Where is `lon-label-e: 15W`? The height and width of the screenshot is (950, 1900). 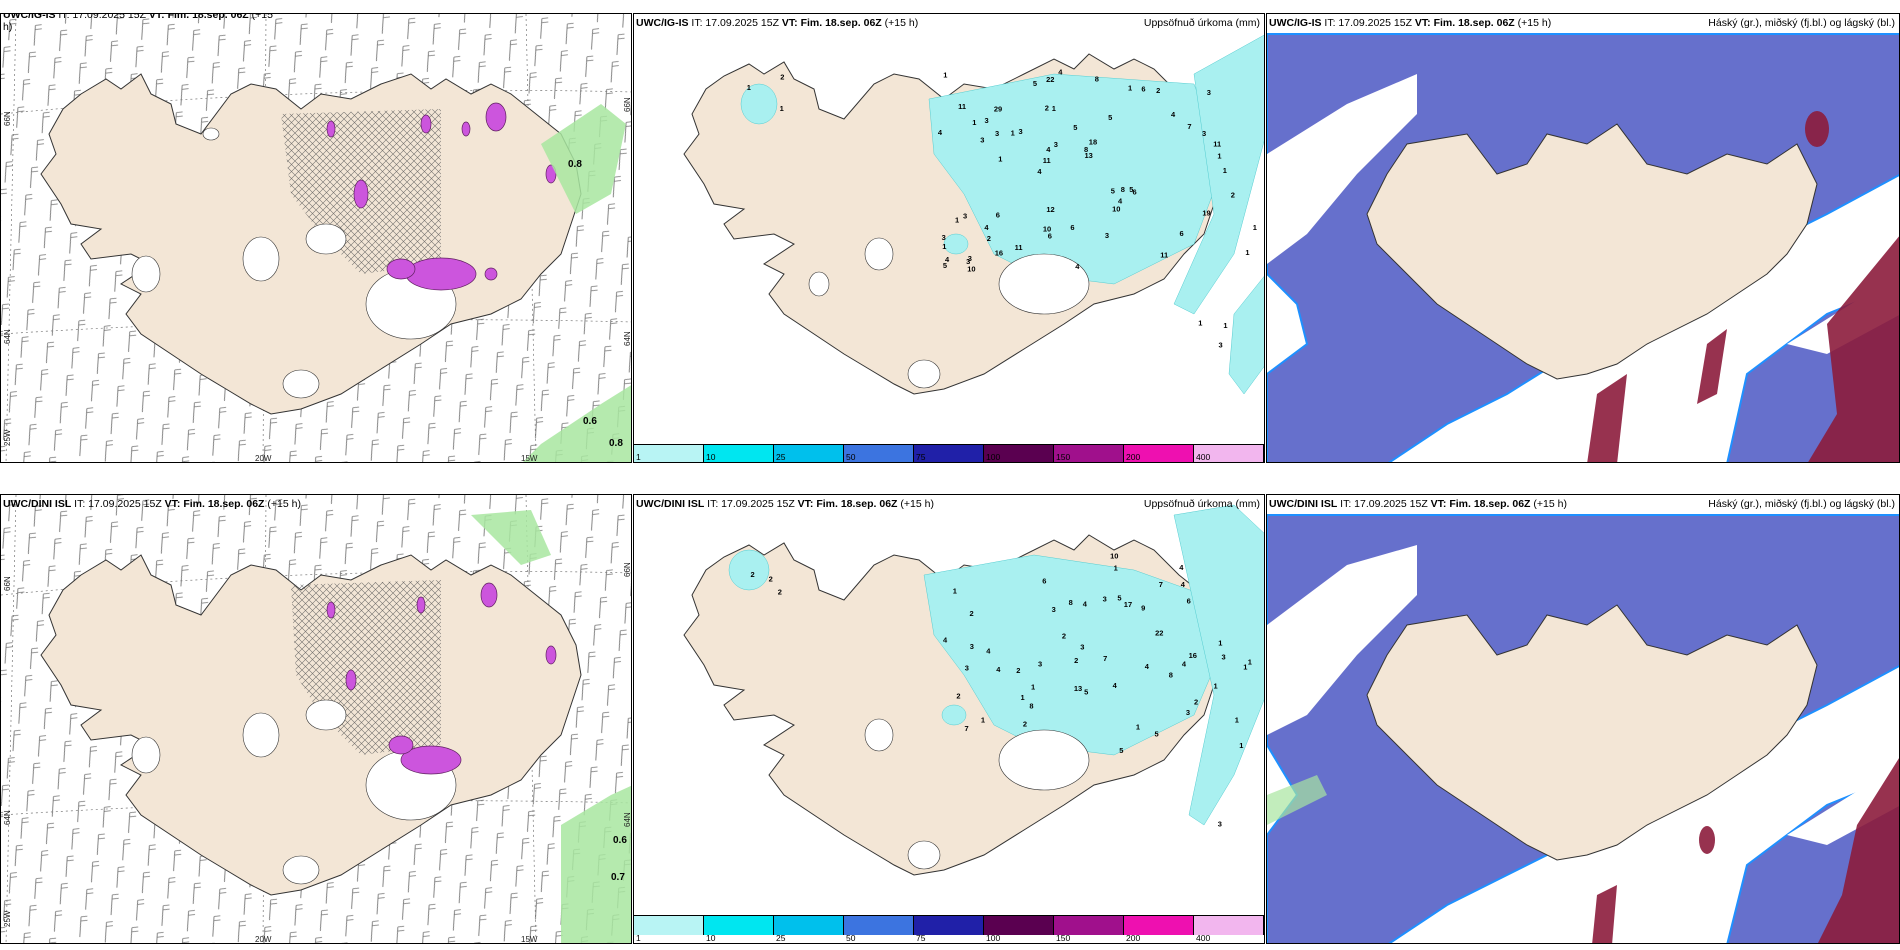
lon-label-e: 15W is located at coordinates (529, 458).